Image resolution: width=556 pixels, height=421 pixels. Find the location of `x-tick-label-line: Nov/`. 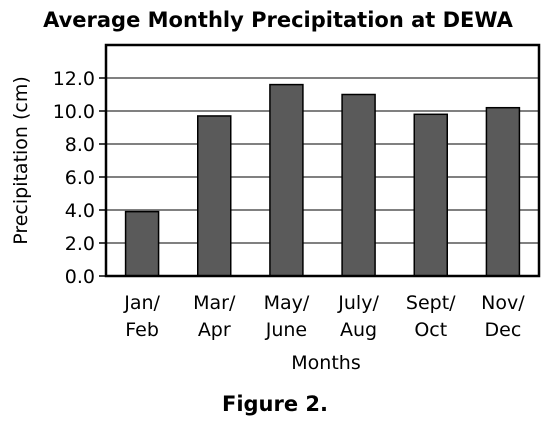

x-tick-label-line: Nov/ is located at coordinates (503, 303).